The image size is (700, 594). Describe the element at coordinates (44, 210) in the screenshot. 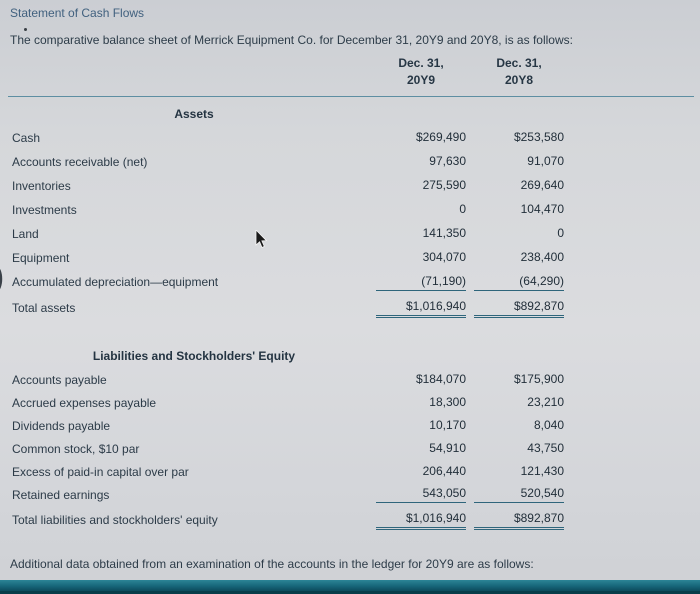

I see `row-label: Investments` at that location.